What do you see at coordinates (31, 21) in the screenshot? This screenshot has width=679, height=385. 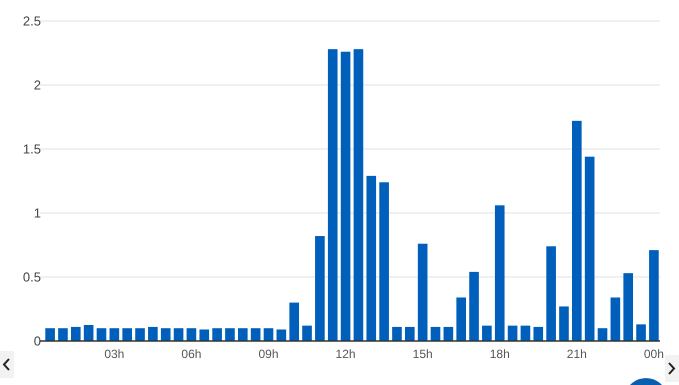 I see `y-tick-label: 2.5` at bounding box center [31, 21].